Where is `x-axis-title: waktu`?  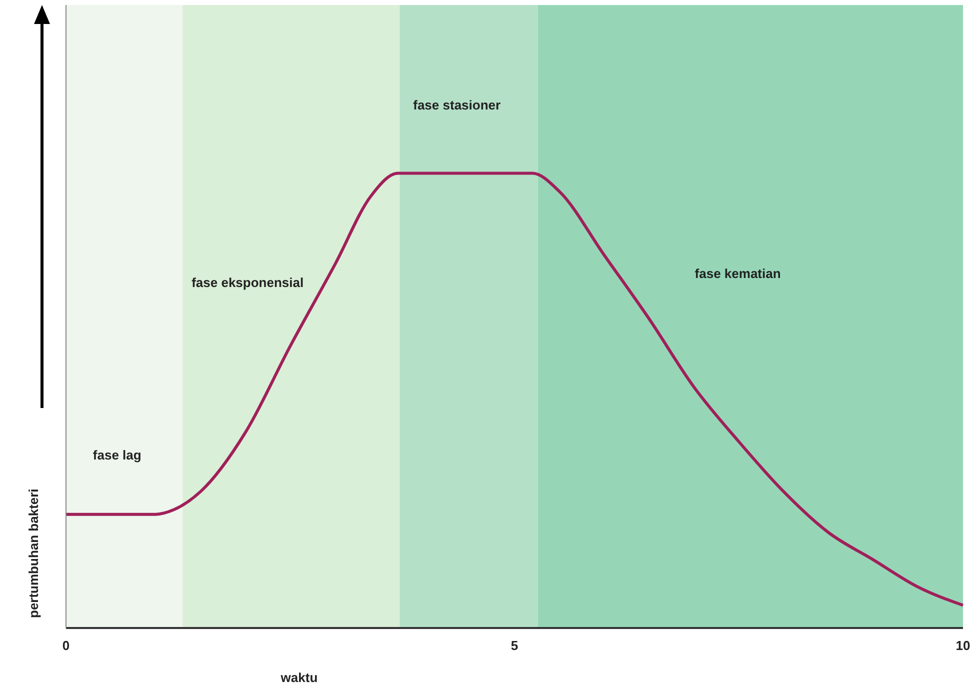
x-axis-title: waktu is located at coordinates (299, 677).